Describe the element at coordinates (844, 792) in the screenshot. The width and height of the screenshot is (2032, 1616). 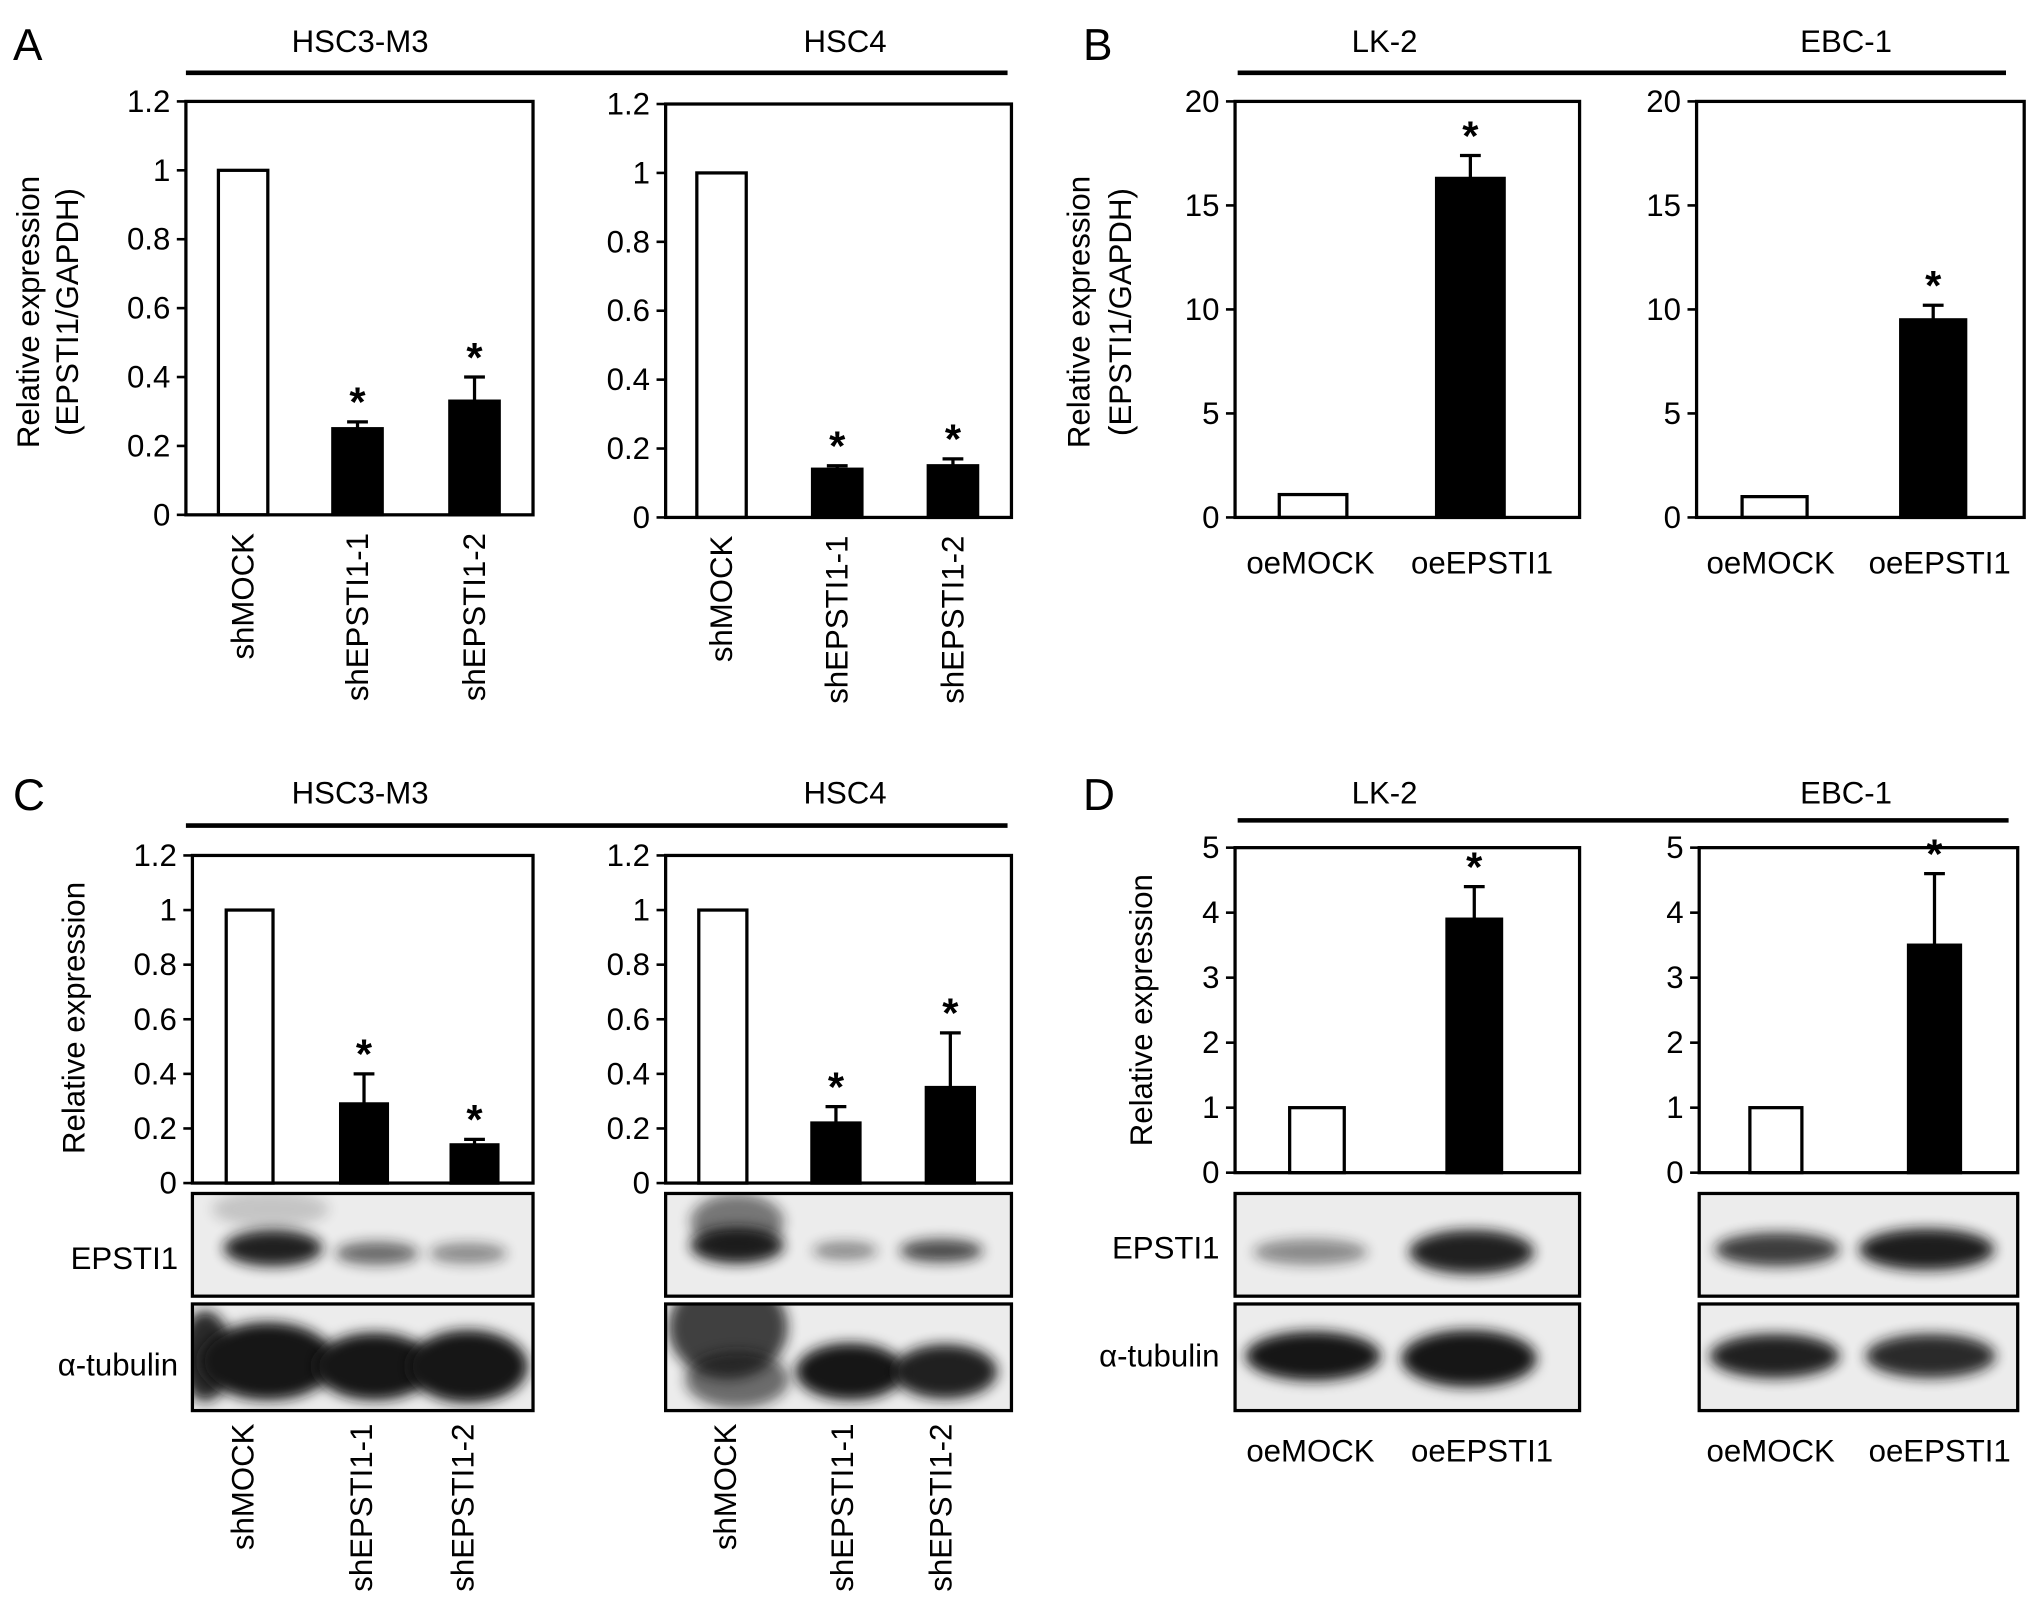
I see `chart-title: HSC4` at that location.